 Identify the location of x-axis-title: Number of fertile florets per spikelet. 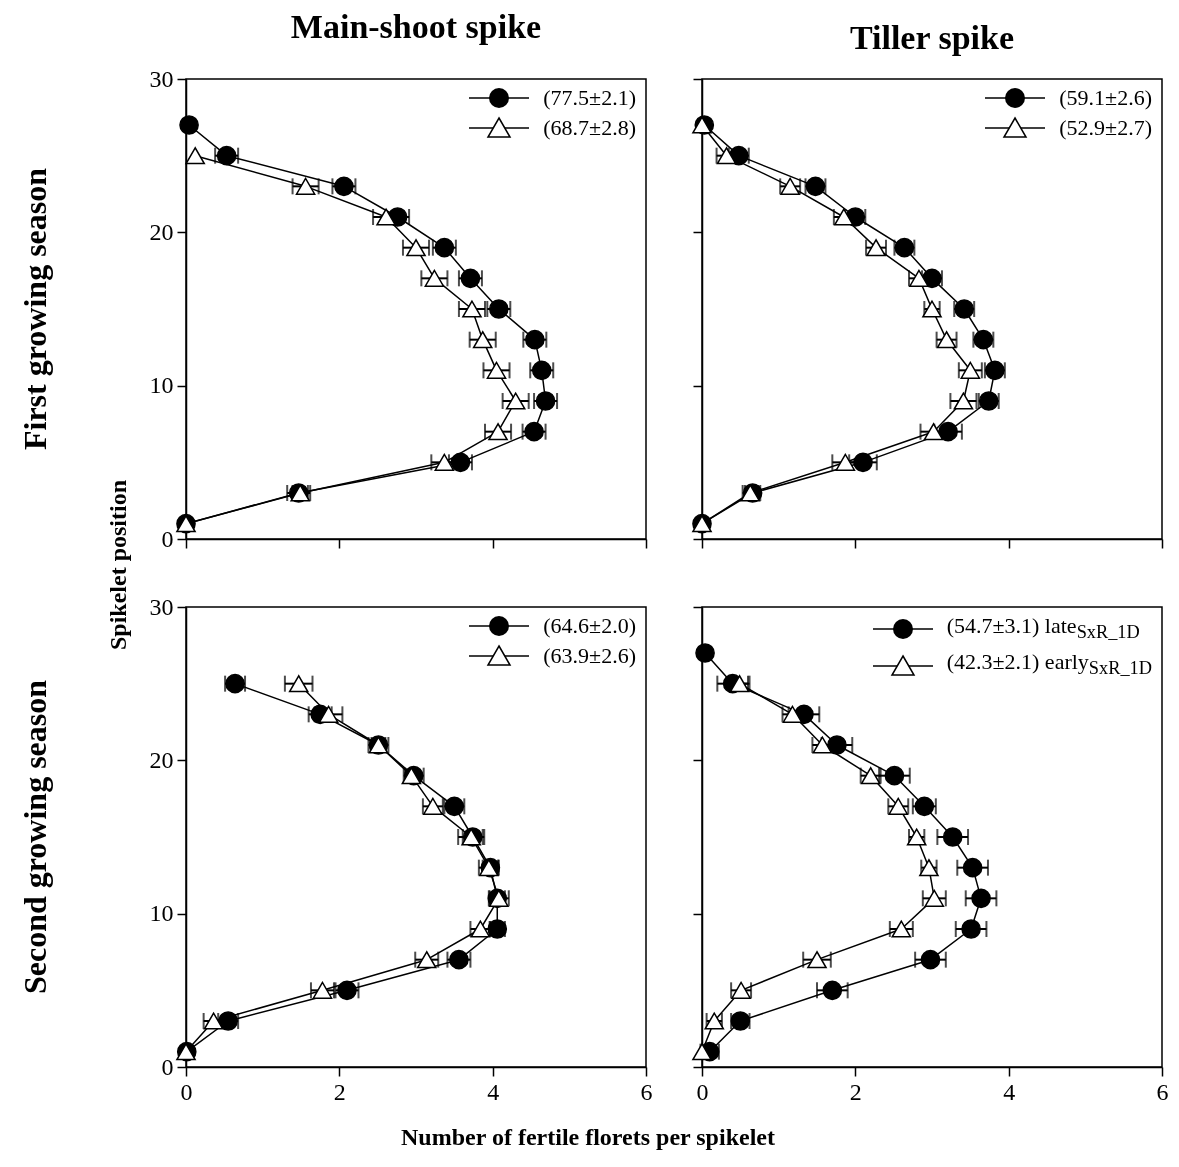
(588, 1137).